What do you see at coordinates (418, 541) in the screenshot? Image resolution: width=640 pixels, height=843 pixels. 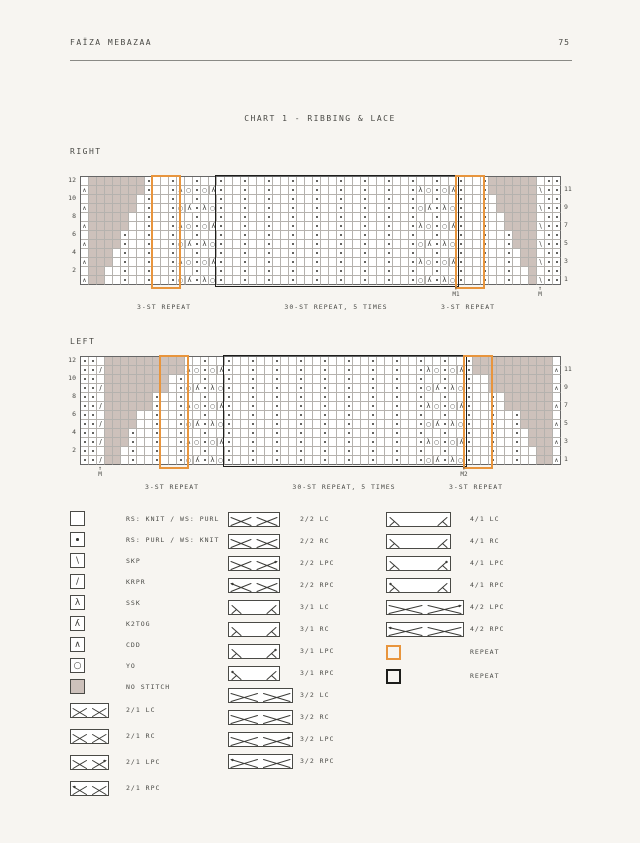 I see `cable-4-1-rc-icon` at bounding box center [418, 541].